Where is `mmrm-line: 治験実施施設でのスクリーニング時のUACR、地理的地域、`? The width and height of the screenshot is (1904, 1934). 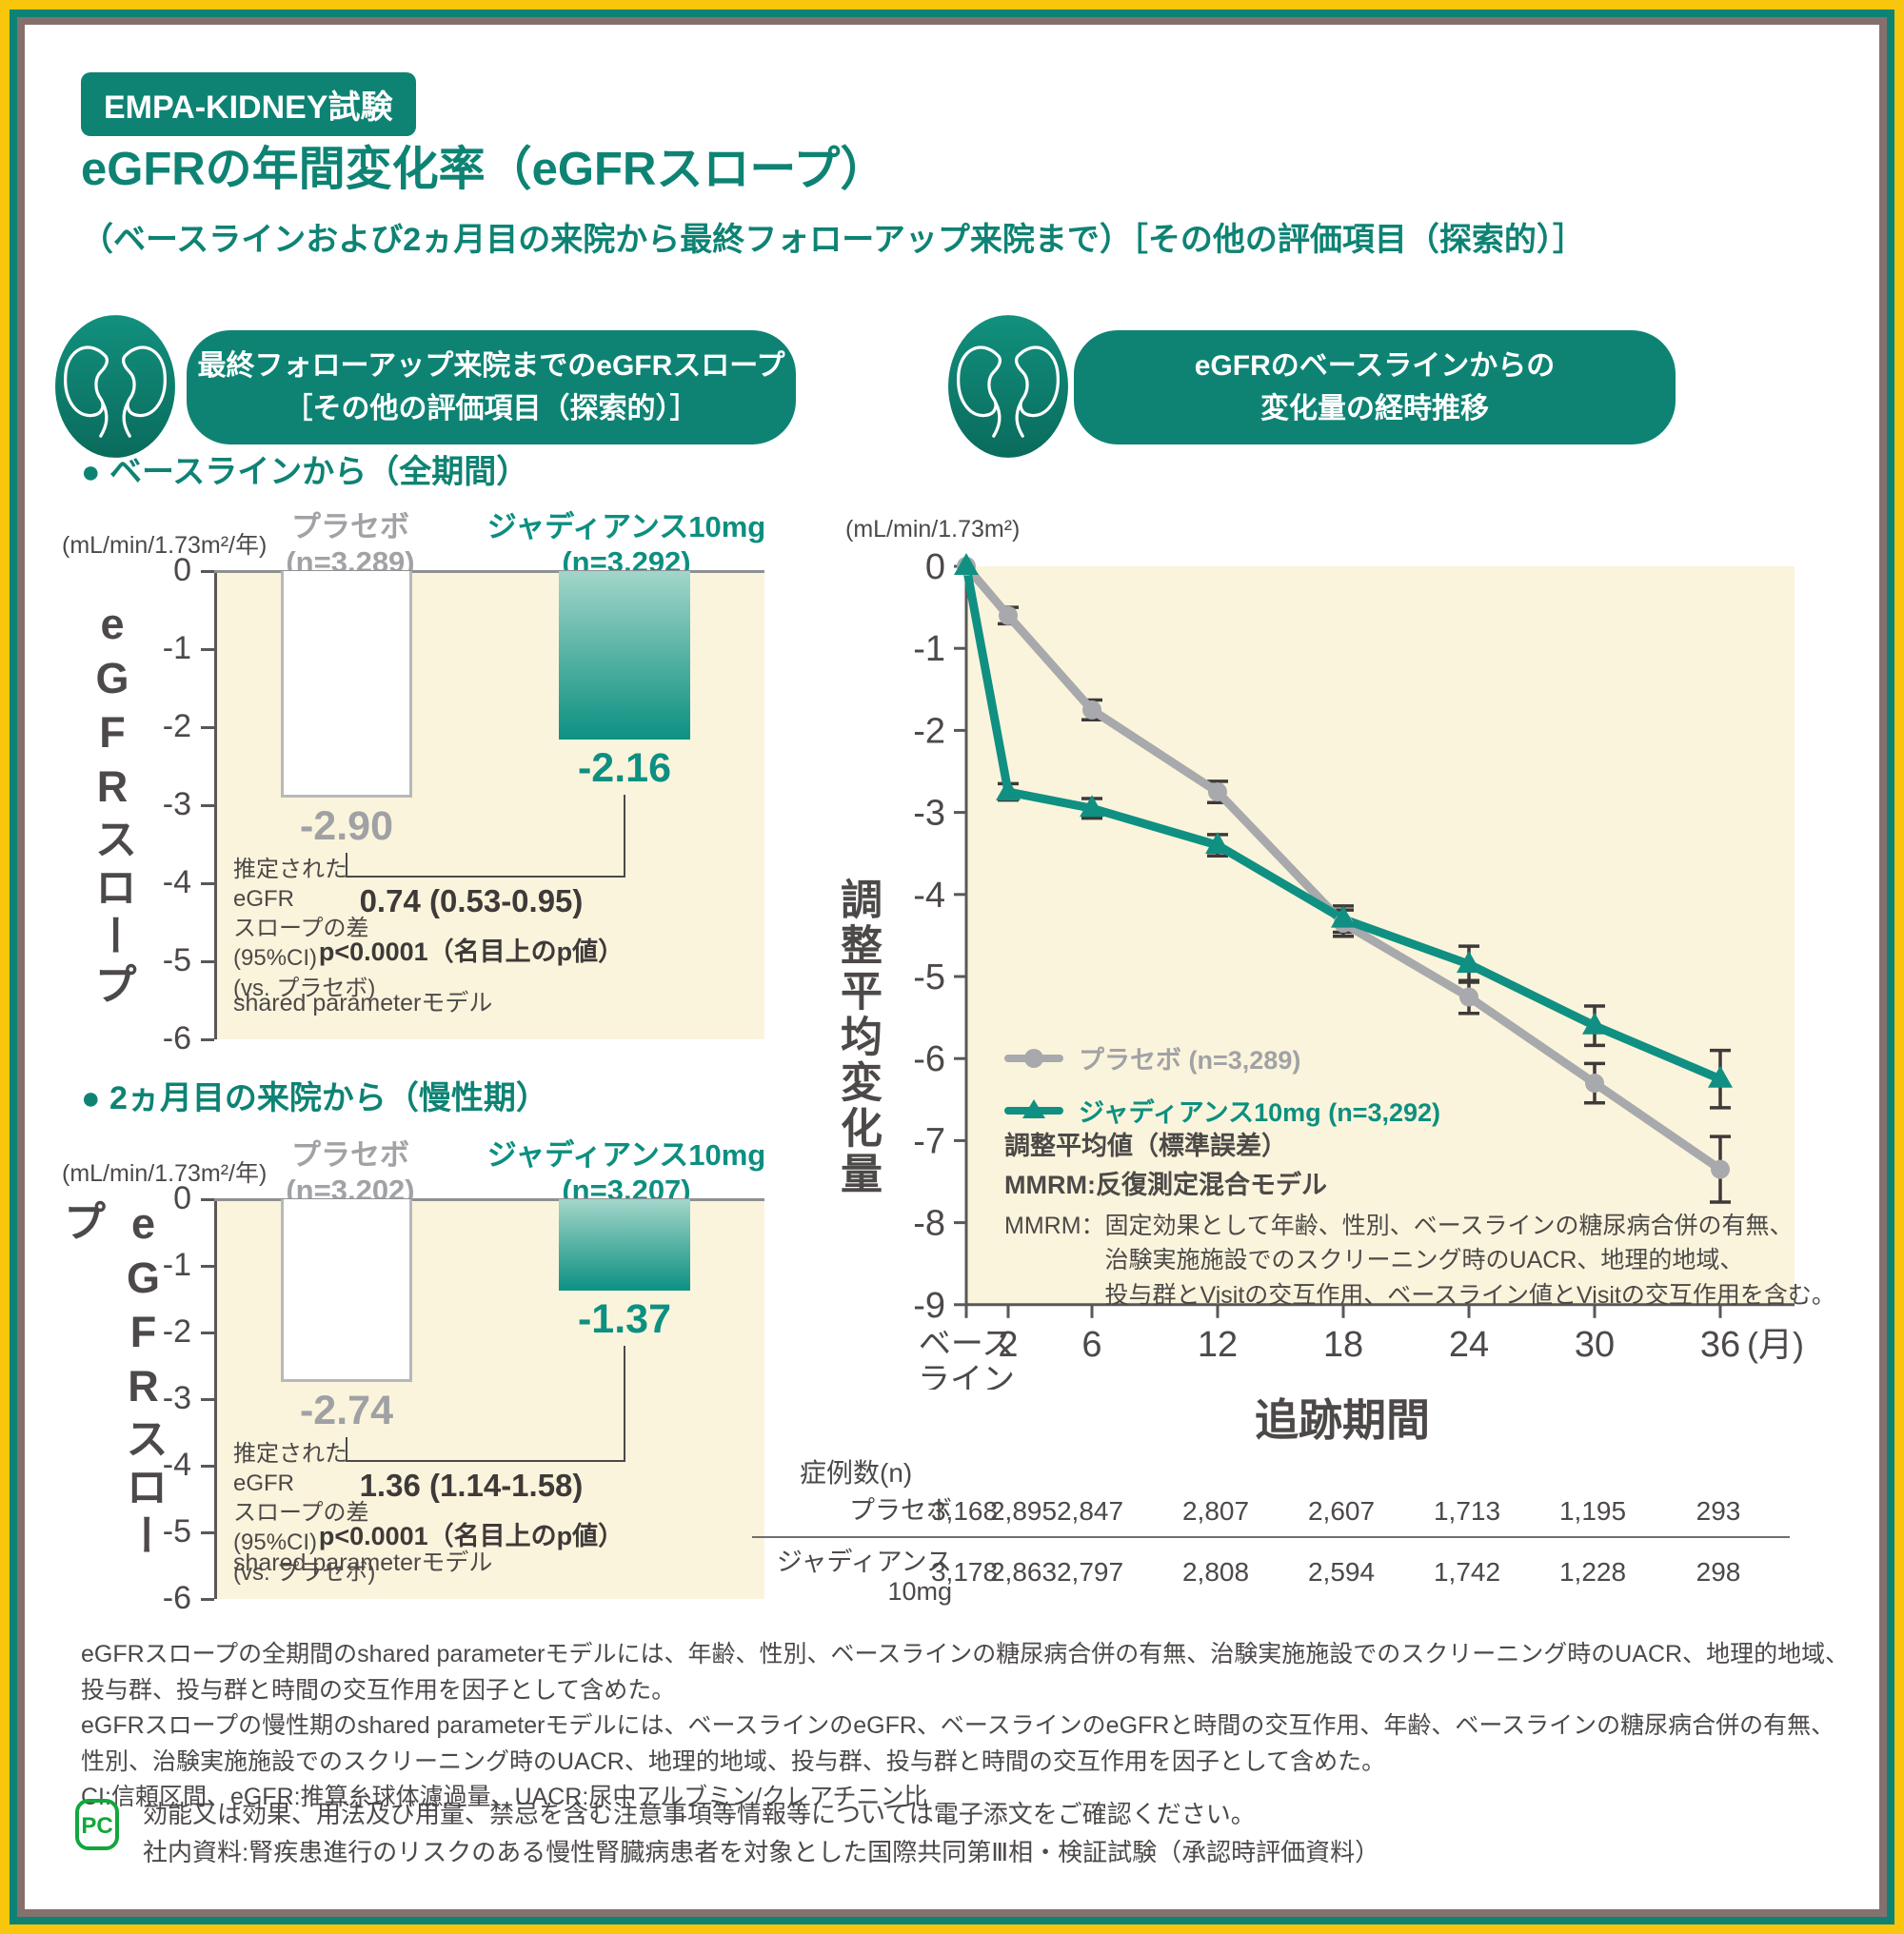
mmrm-line: 治験実施施設でのスクリーニング時のUACR、地理的地域、 is located at coordinates (1424, 1260).